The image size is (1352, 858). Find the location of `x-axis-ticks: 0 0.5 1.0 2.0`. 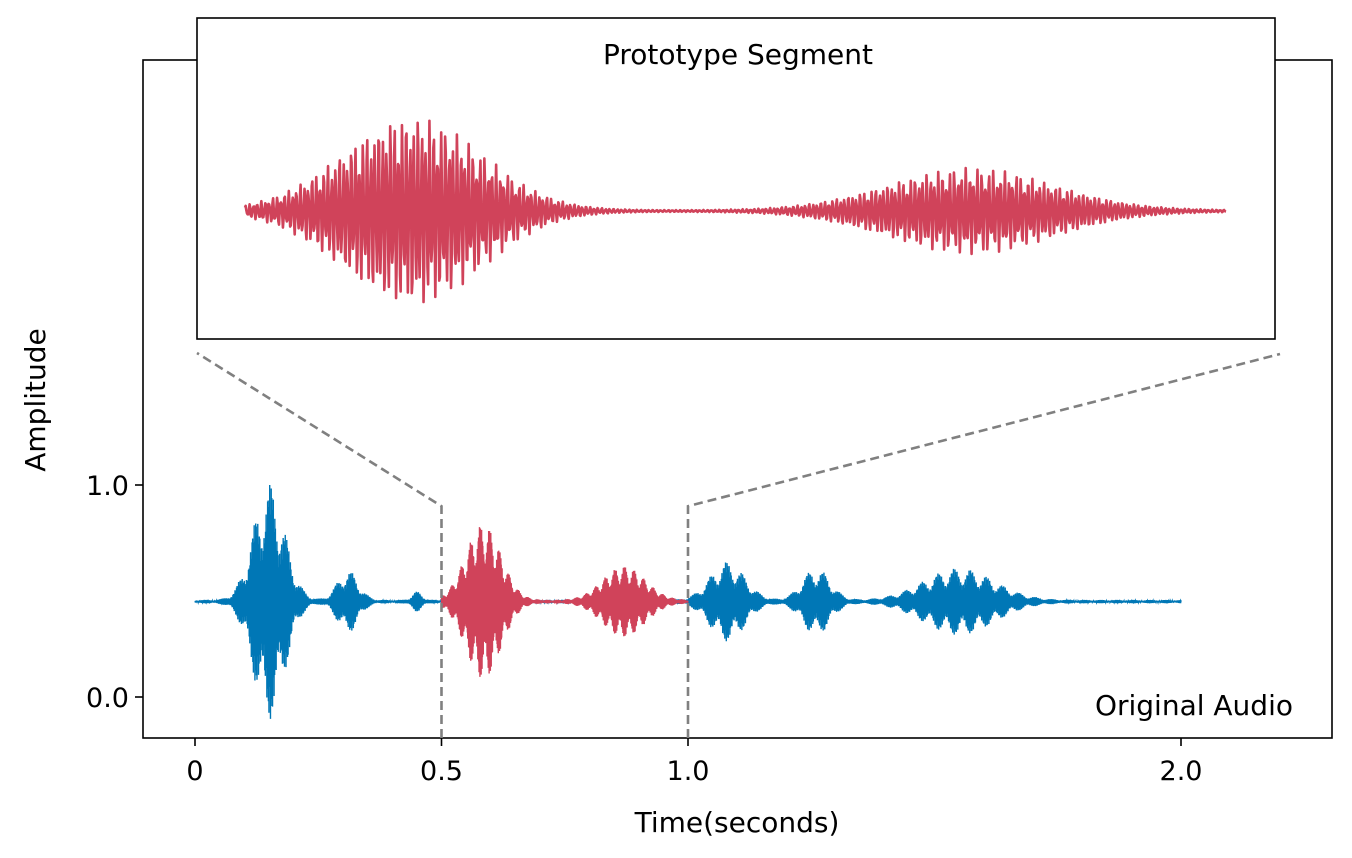

x-axis-ticks: 0 0.5 1.0 2.0 is located at coordinates (694, 762).